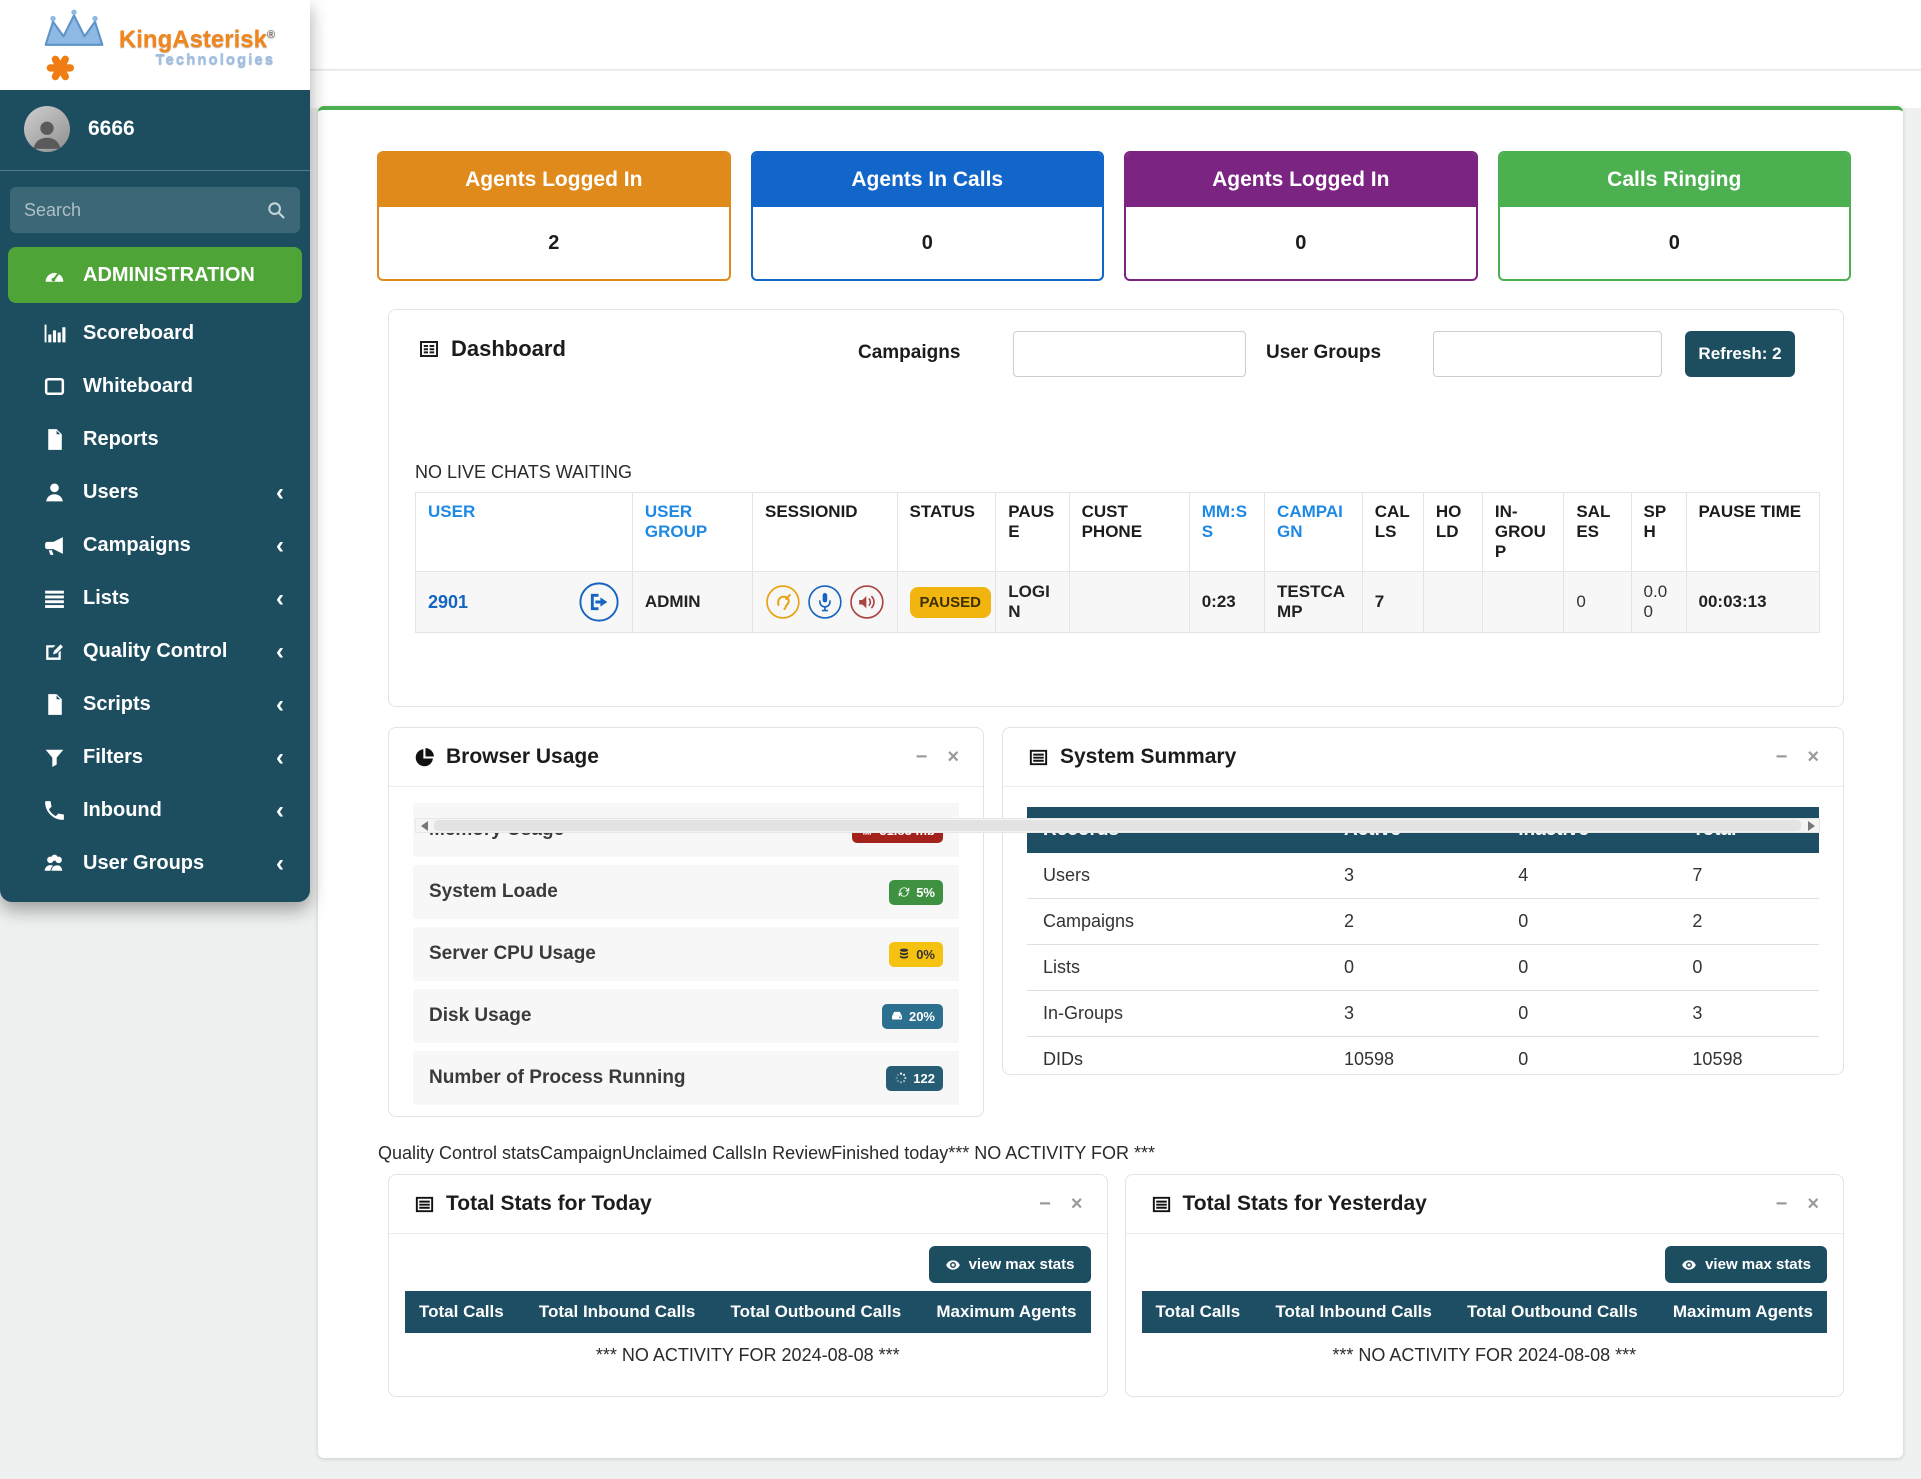  I want to click on table-row: Lists 0 0 0, so click(1423, 967).